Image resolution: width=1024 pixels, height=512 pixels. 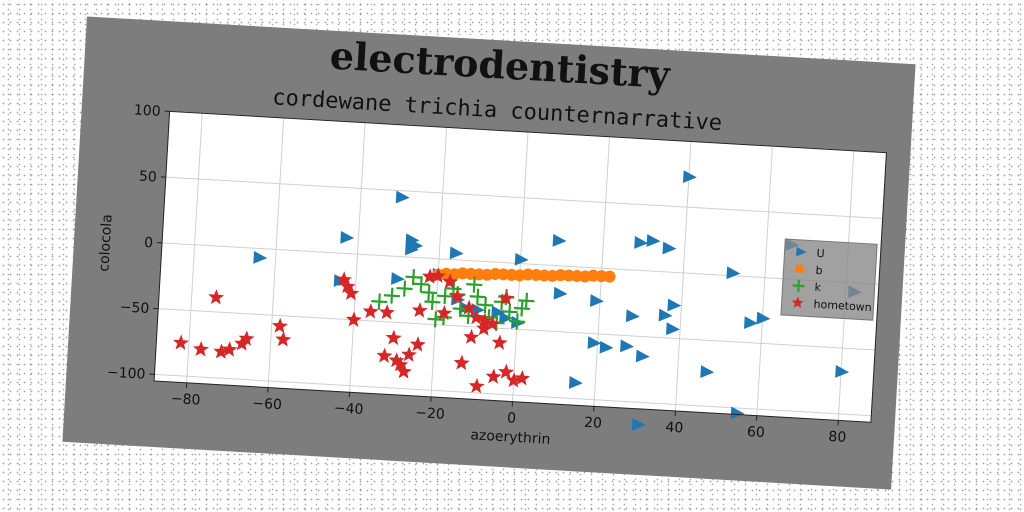 I want to click on point-b, so click(x=609, y=276).